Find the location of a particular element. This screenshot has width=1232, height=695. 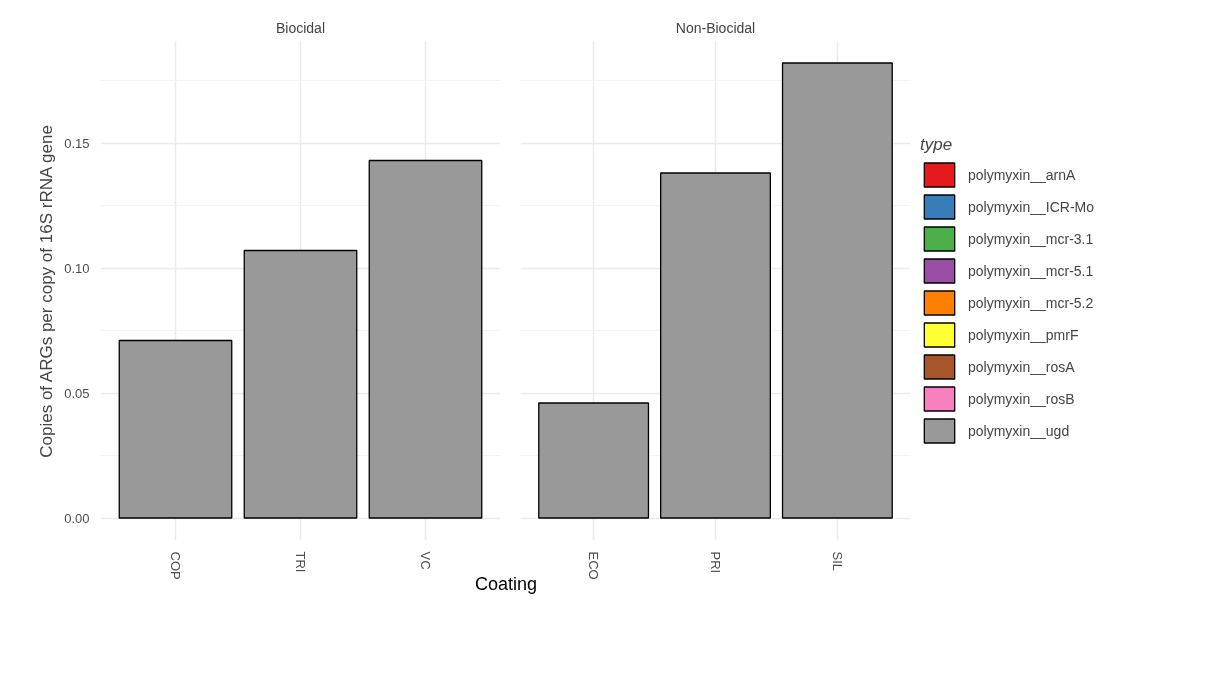

y-tick-label: 0.15 is located at coordinates (77, 143).